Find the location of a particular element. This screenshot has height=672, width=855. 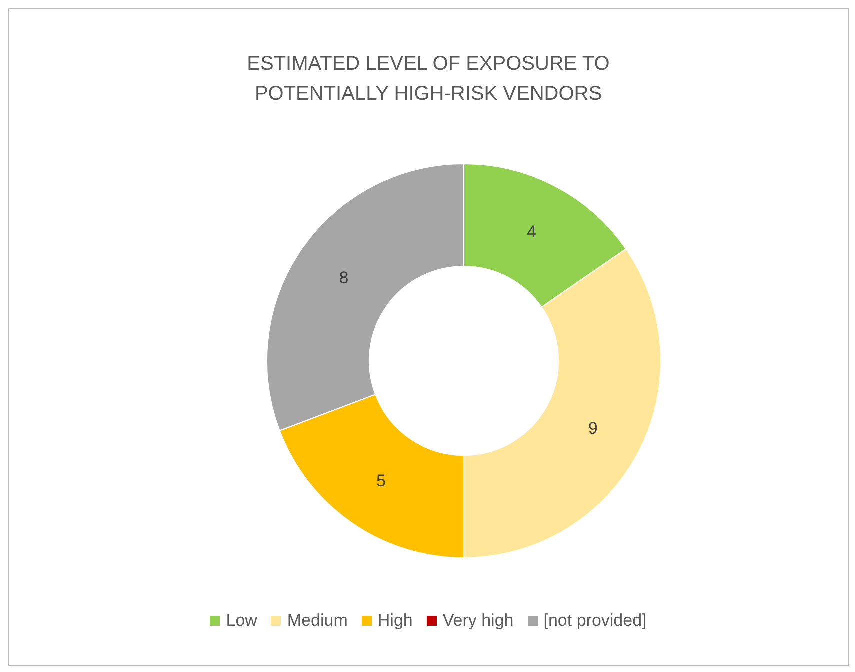

data-label: 8 is located at coordinates (344, 278).